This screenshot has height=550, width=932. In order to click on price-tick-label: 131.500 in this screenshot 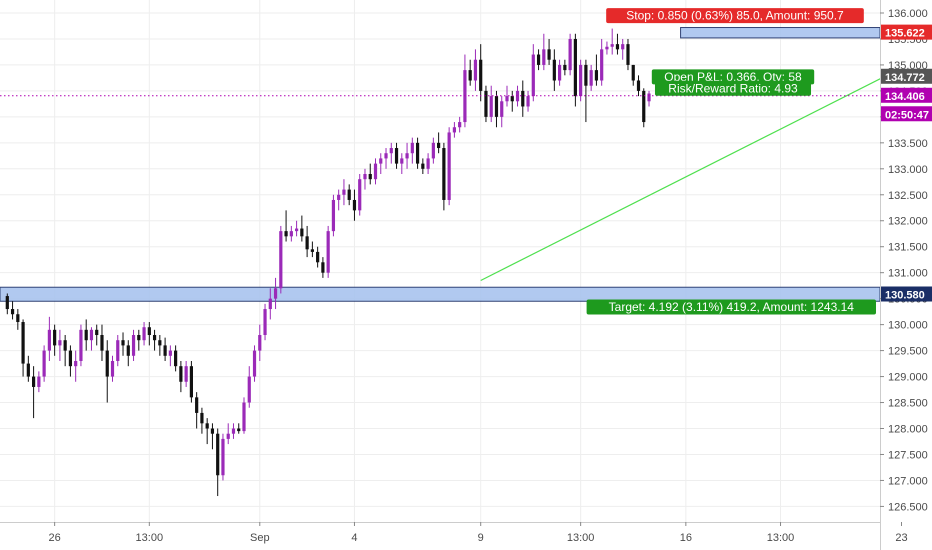, I will do `click(908, 248)`.